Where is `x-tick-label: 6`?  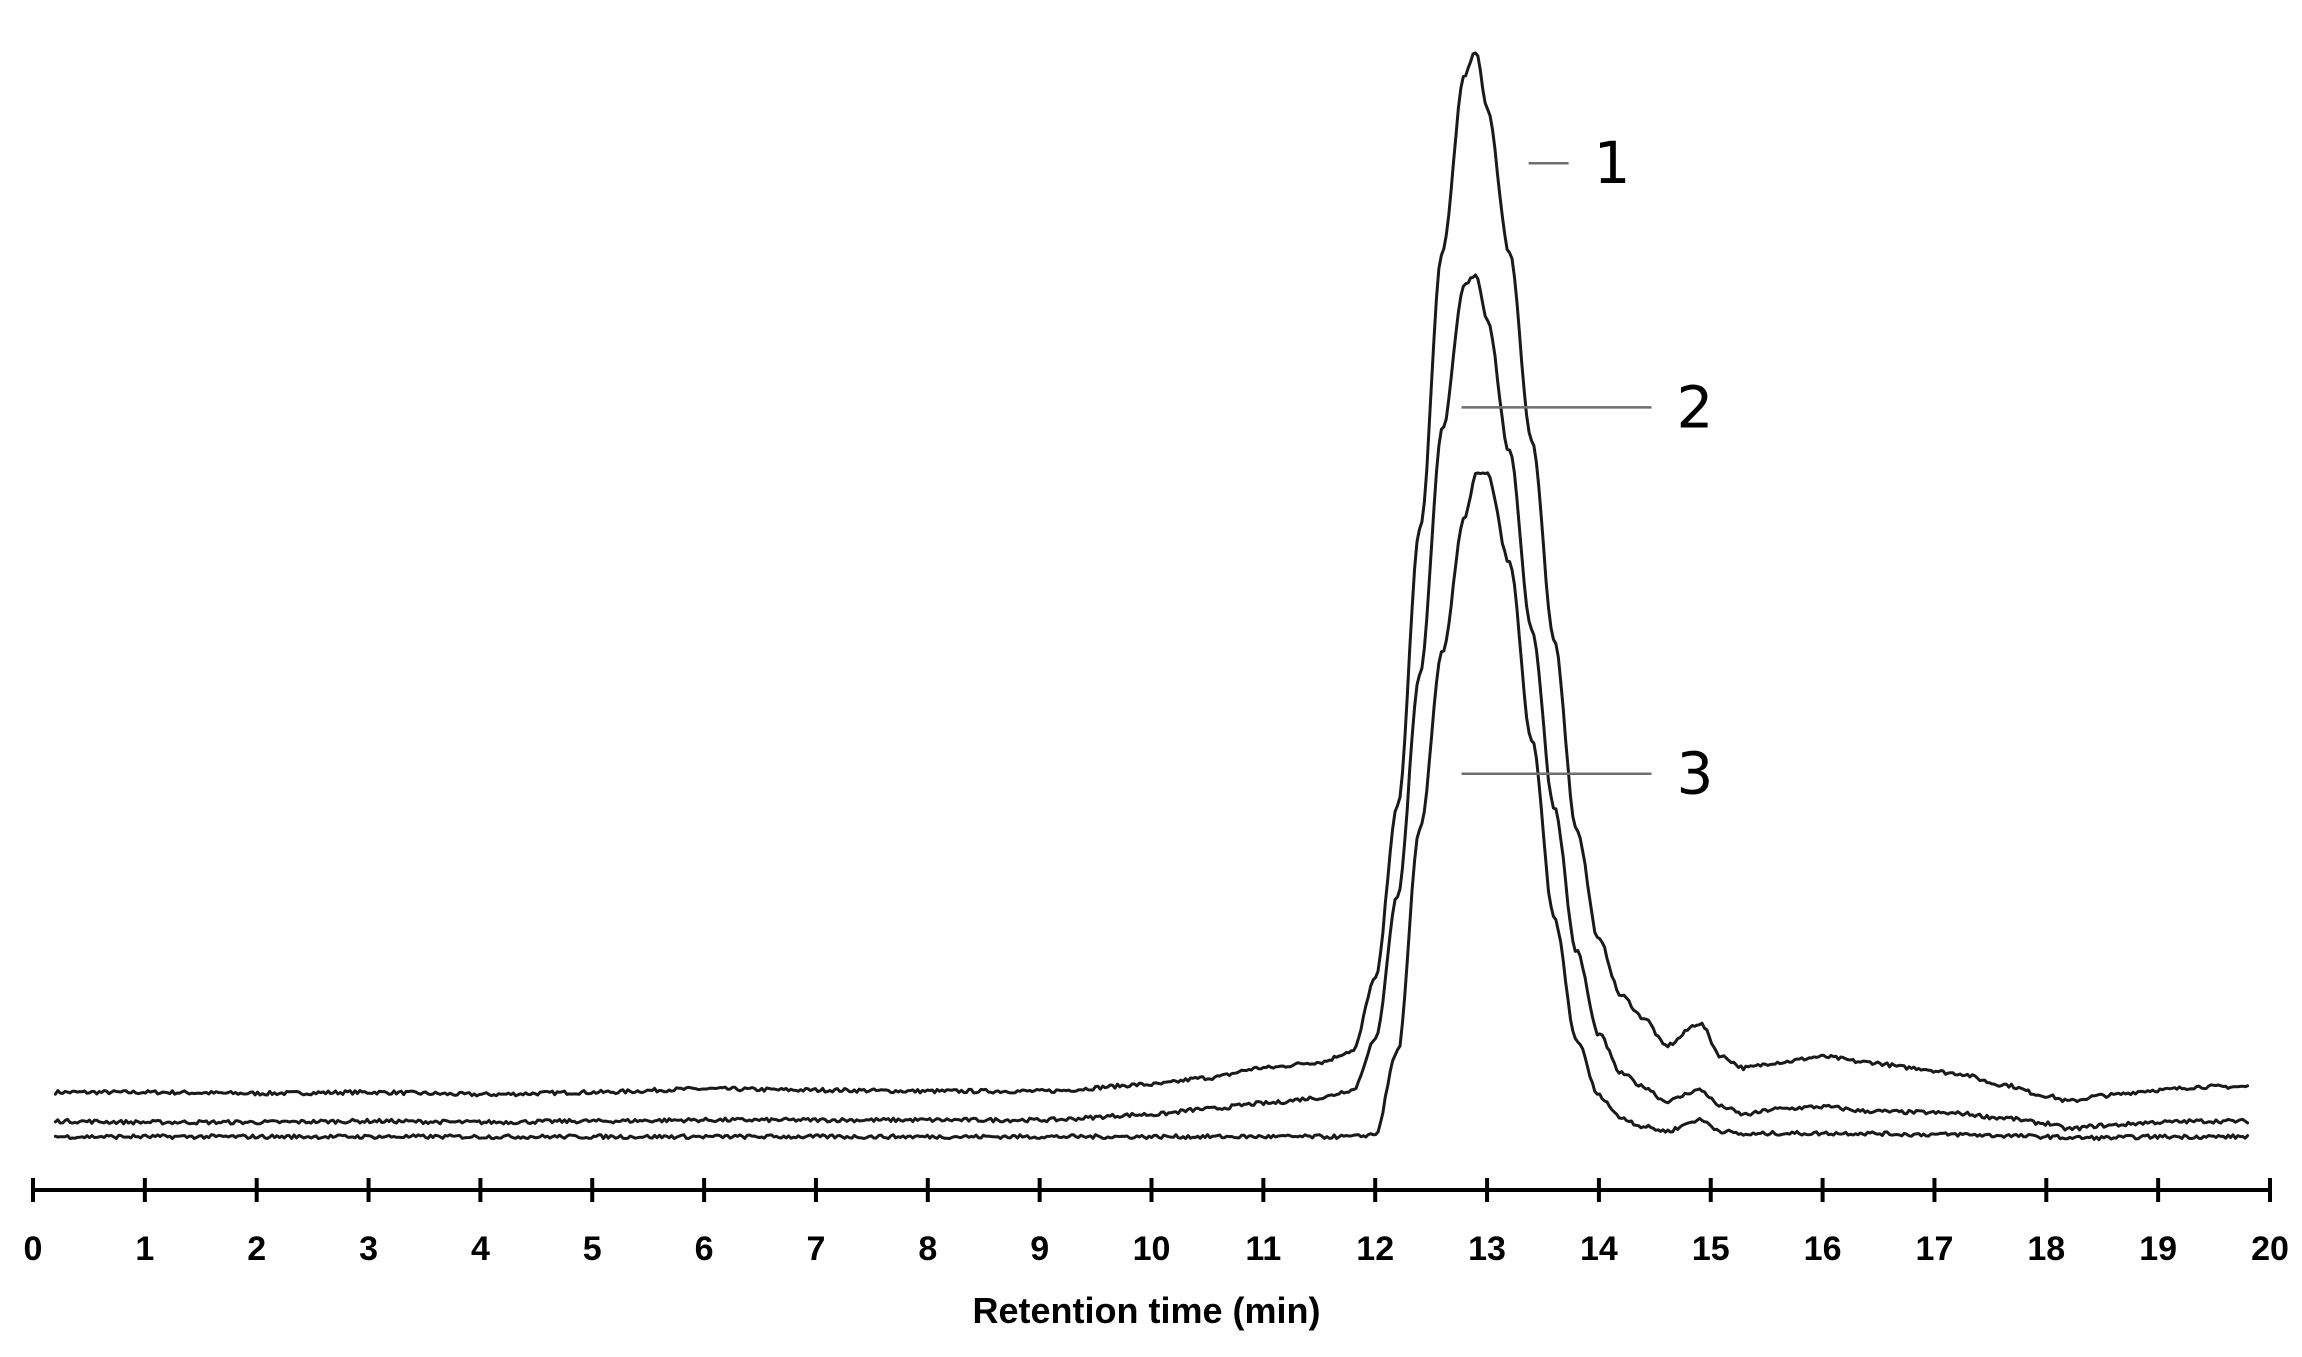
x-tick-label: 6 is located at coordinates (704, 1249).